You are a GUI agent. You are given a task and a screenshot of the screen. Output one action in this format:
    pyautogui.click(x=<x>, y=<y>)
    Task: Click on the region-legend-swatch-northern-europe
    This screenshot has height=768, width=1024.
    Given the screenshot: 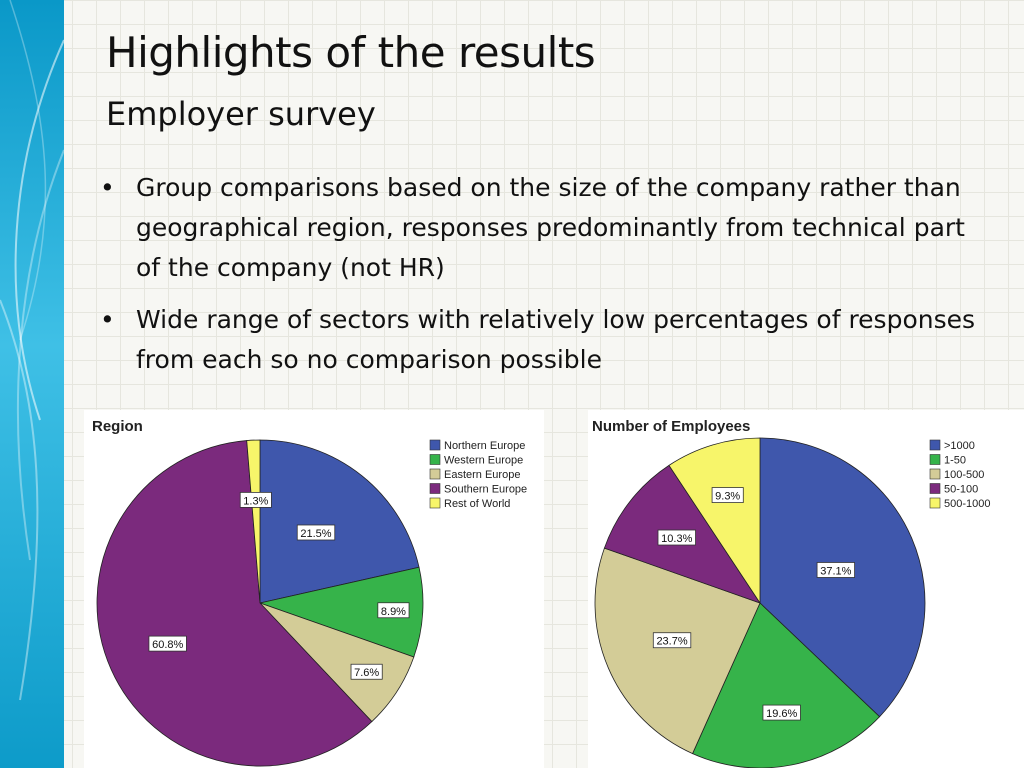 What is the action you would take?
    pyautogui.click(x=435, y=445)
    